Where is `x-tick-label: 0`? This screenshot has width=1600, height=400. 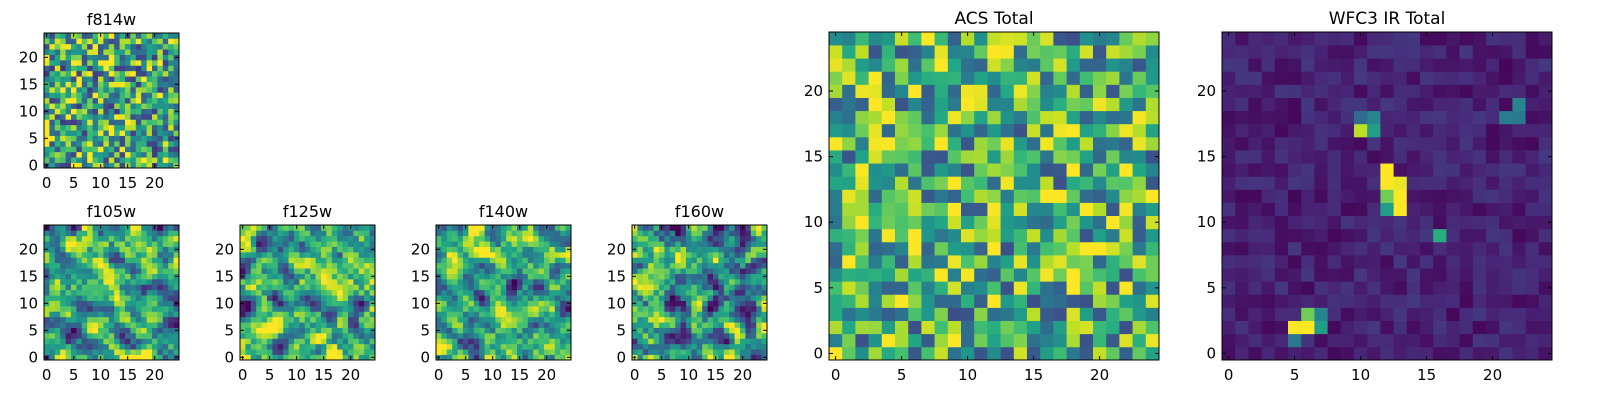
x-tick-label: 0 is located at coordinates (836, 375).